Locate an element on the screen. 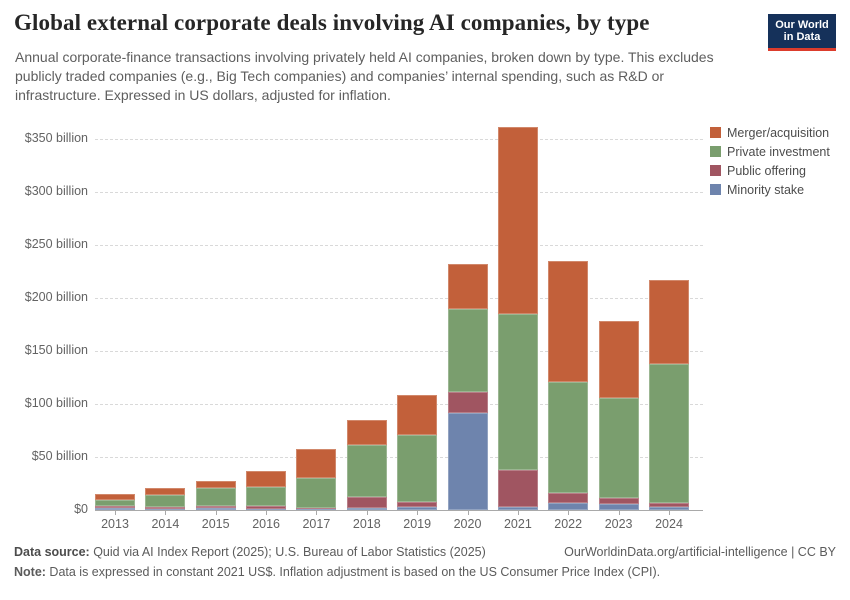 The height and width of the screenshot is (600, 850). owid-logo-line1: Our World is located at coordinates (802, 24).